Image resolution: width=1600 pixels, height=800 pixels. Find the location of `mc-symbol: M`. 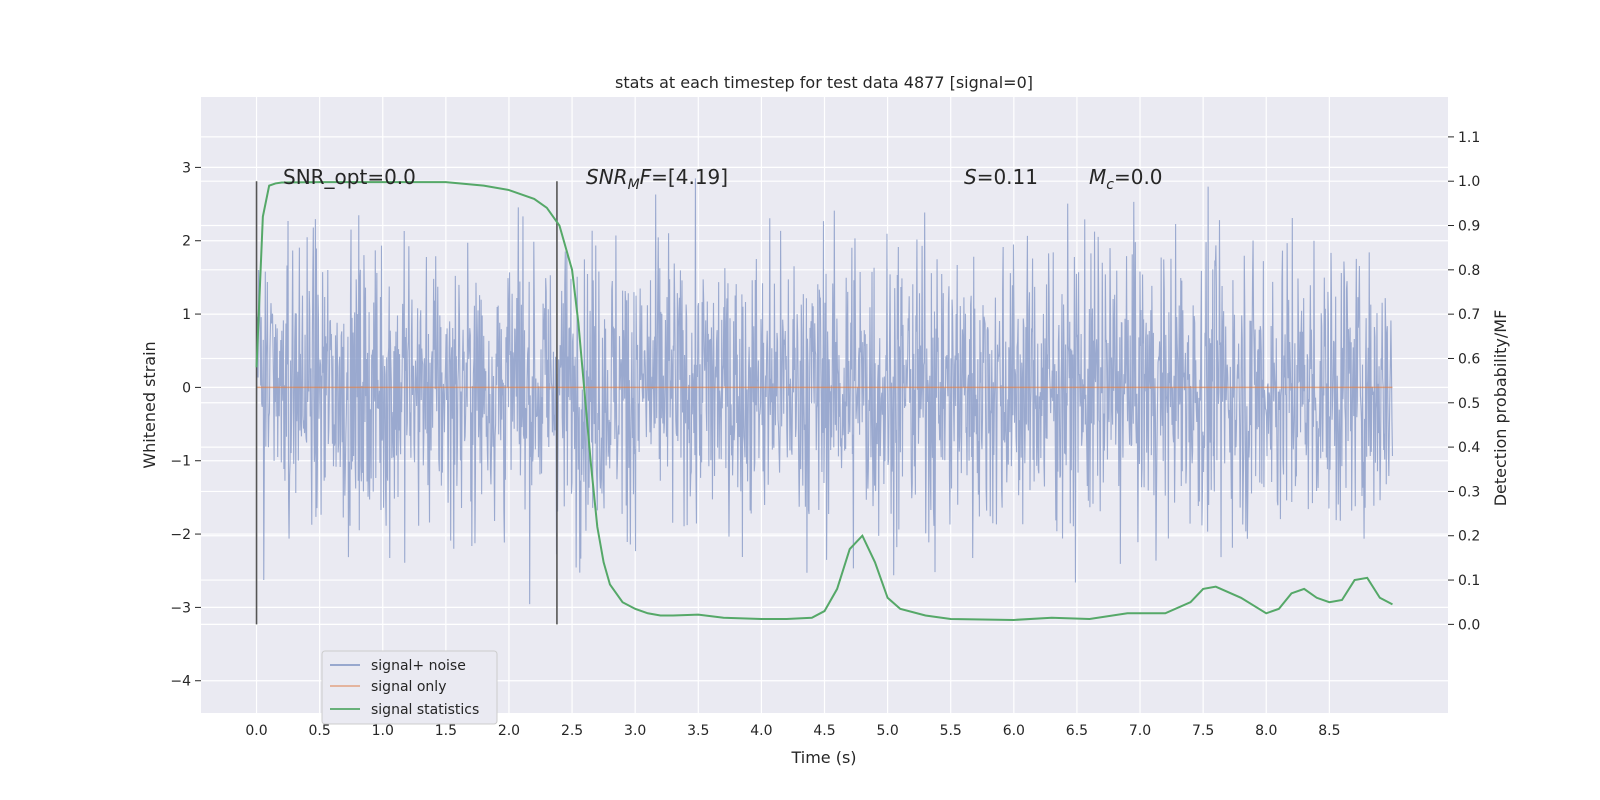

mc-symbol: M is located at coordinates (1097, 177).